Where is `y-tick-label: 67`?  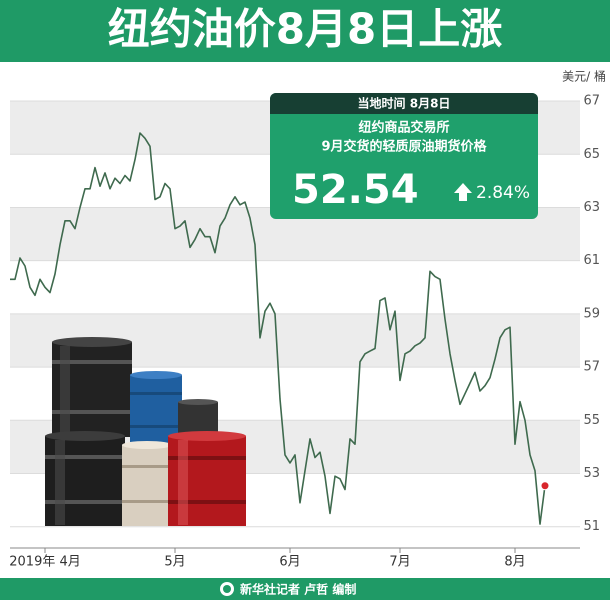
y-tick-label: 67 is located at coordinates (591, 101).